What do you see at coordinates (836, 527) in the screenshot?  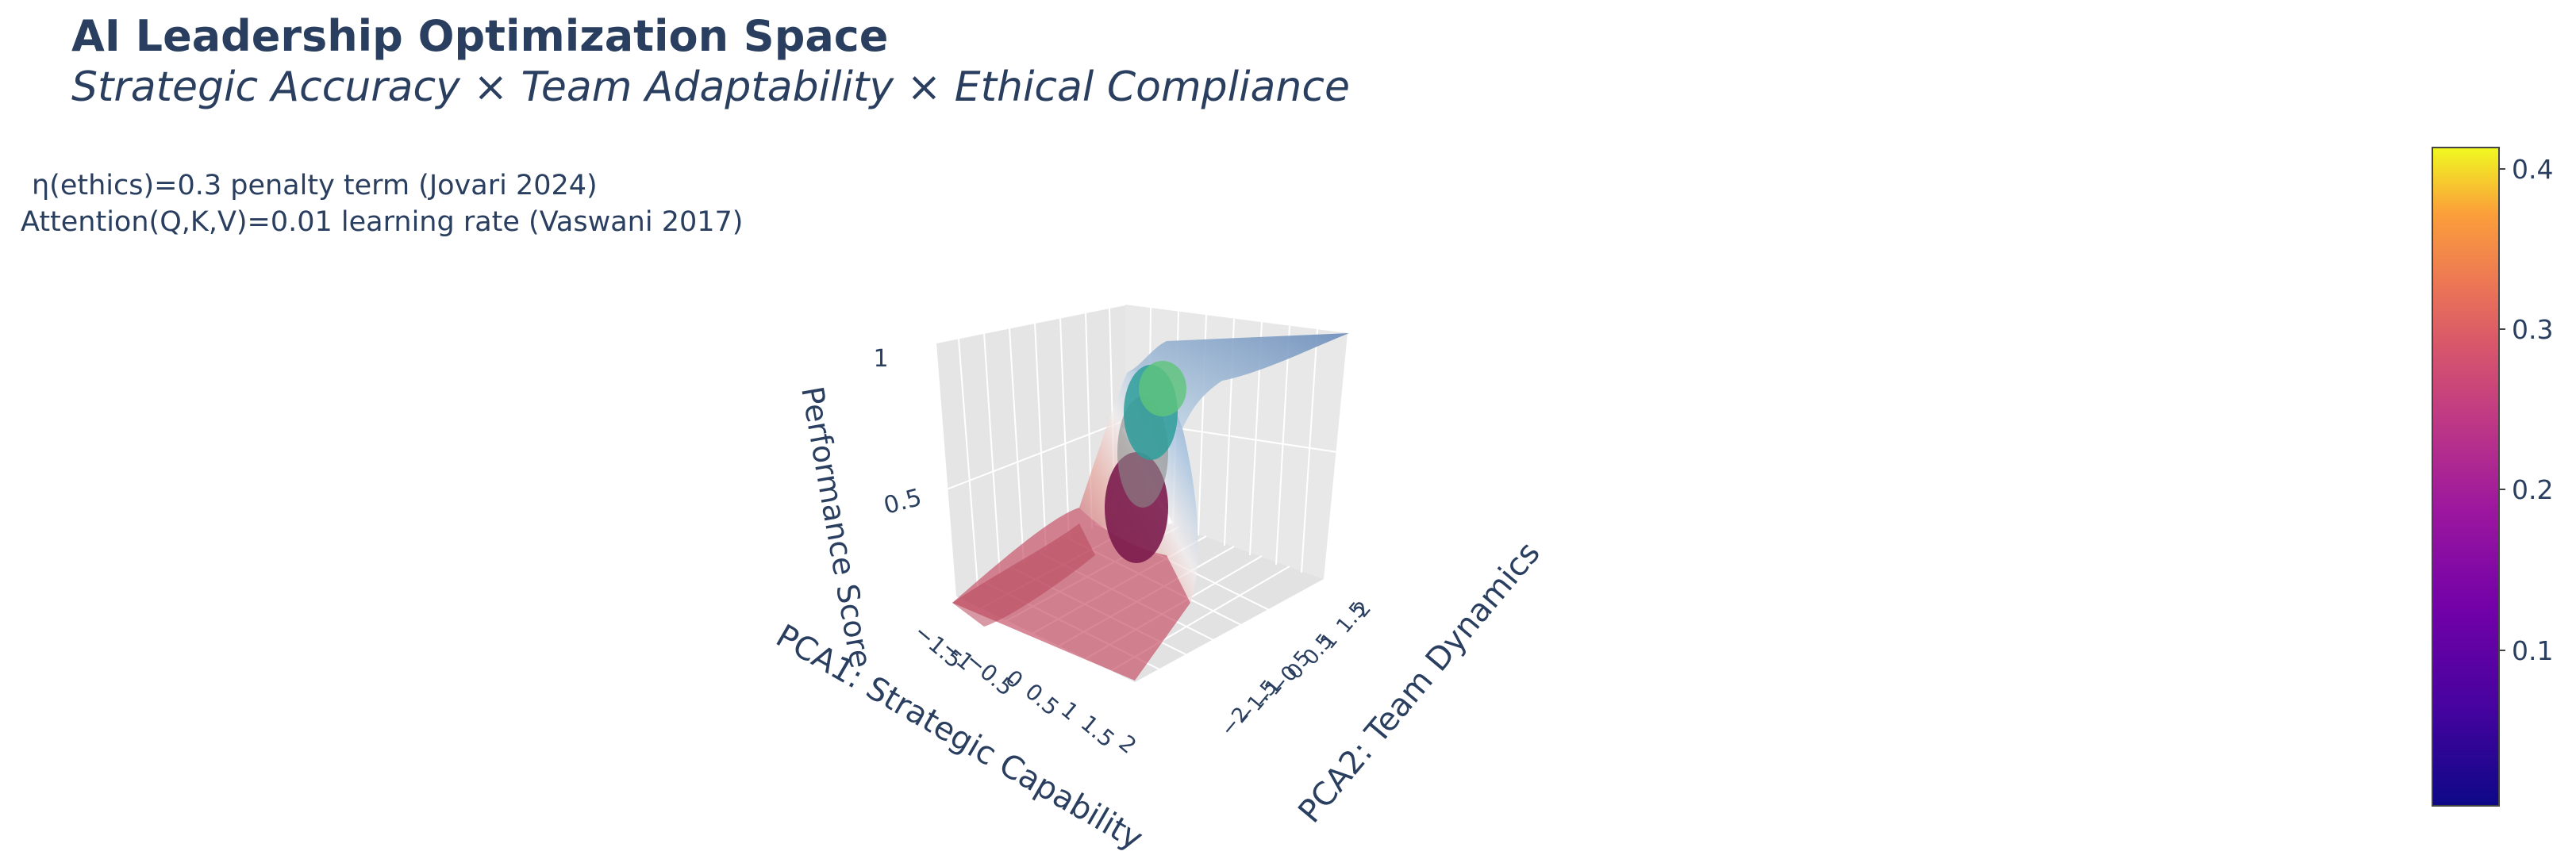 I see `z-axis-title: Performance Score` at bounding box center [836, 527].